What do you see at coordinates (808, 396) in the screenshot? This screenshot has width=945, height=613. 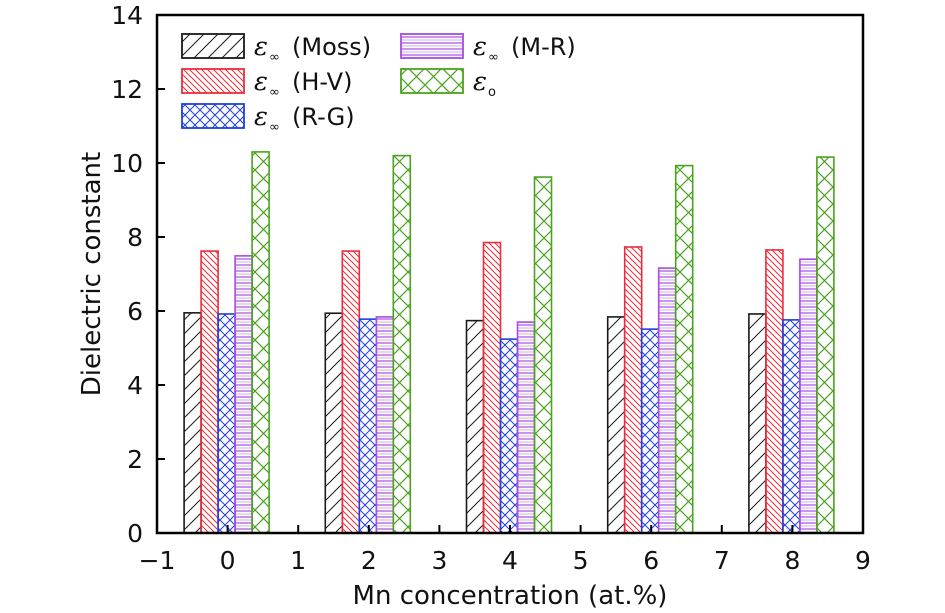 I see `bar-3-x8` at bounding box center [808, 396].